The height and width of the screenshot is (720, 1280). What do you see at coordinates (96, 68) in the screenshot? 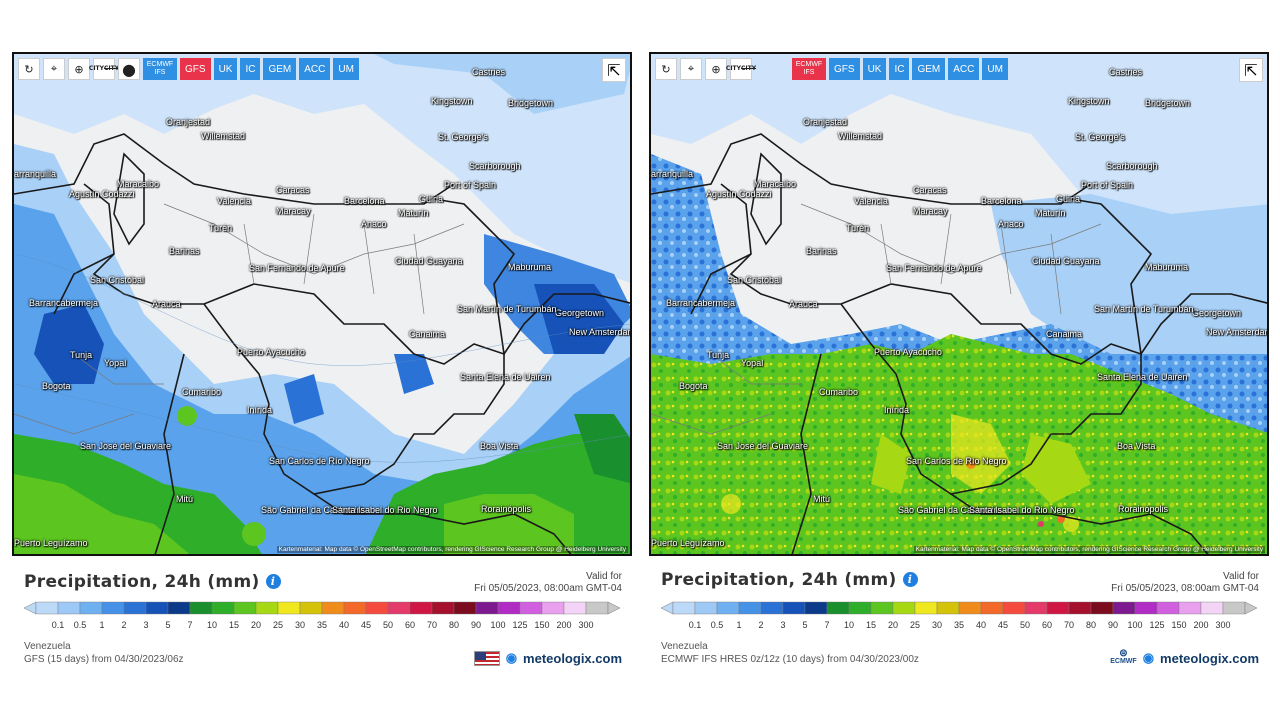
I see `city-toggle-label: CITY` at bounding box center [96, 68].